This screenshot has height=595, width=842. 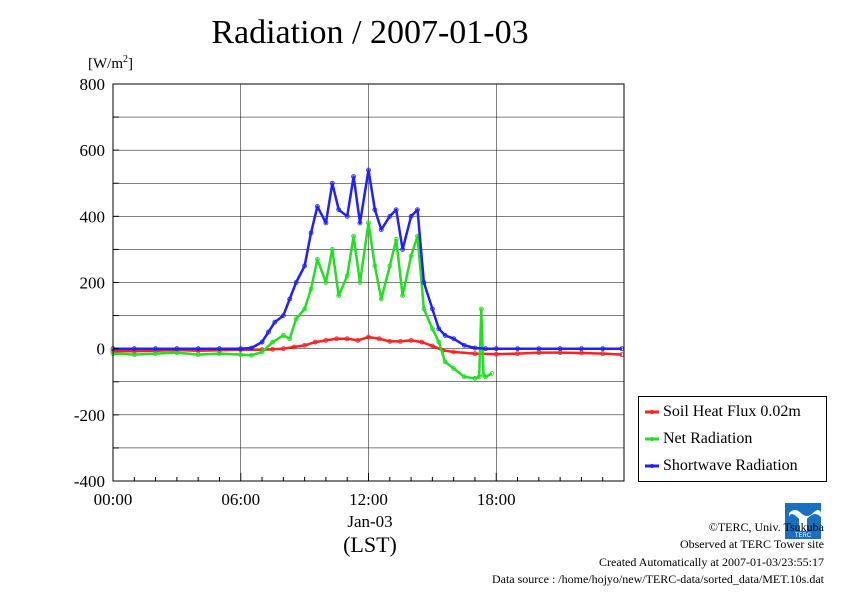 What do you see at coordinates (93, 216) in the screenshot?
I see `y-tick-label: 400` at bounding box center [93, 216].